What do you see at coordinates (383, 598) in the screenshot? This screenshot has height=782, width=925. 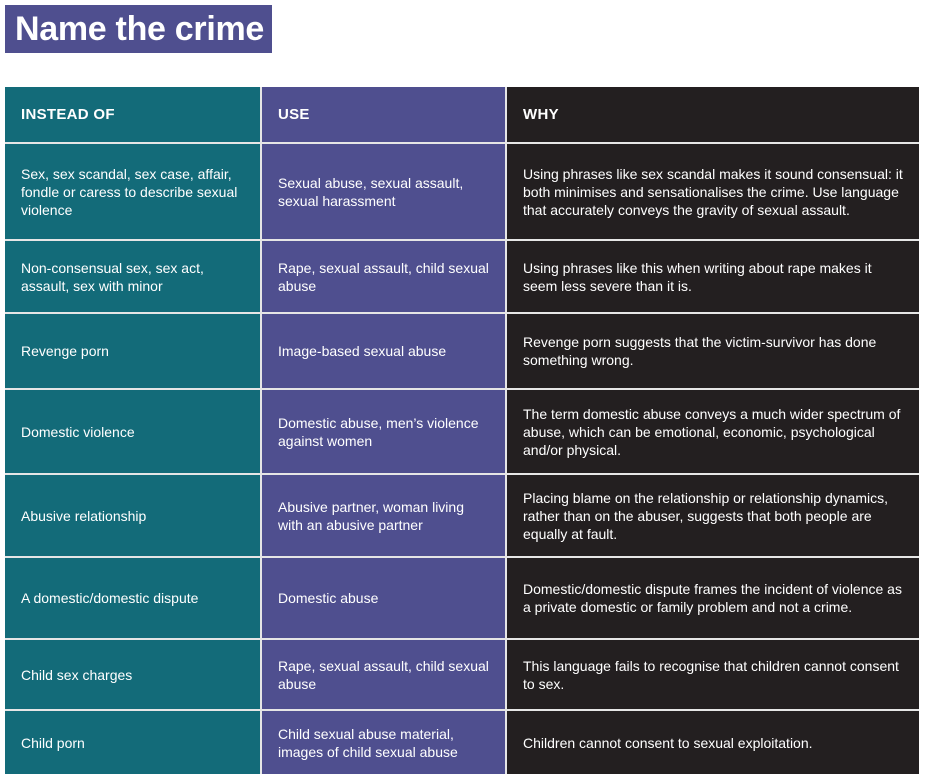 I see `cell-use: Domestic abuse` at bounding box center [383, 598].